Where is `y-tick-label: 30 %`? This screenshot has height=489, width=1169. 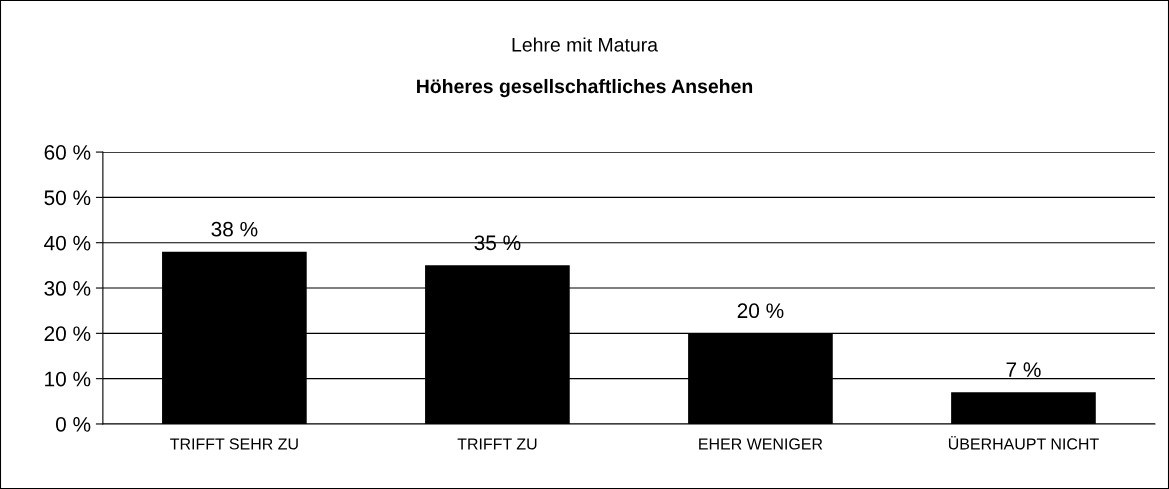
y-tick-label: 30 % is located at coordinates (67, 288).